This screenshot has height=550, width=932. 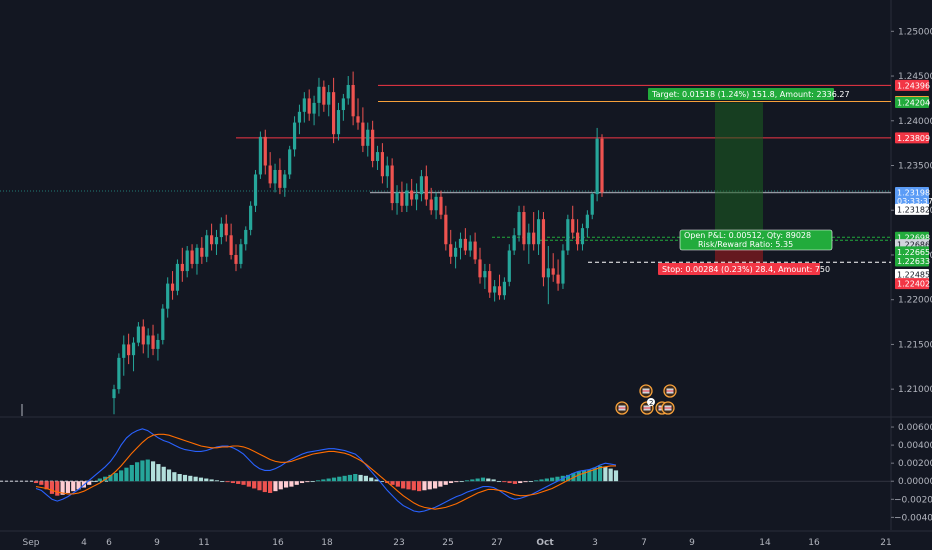 I want to click on price-tag-label: 1.22633, so click(x=913, y=261).